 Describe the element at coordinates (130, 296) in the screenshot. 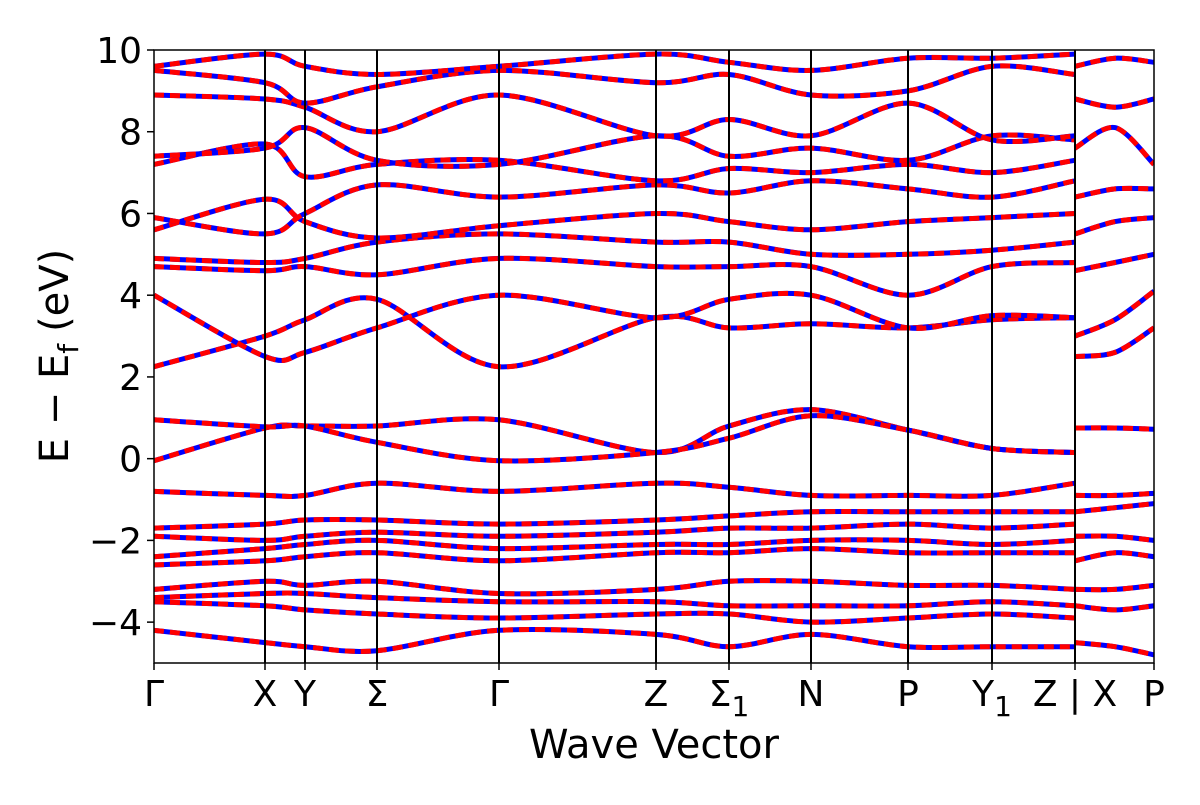

I see `y-tick-label-4: 4` at that location.